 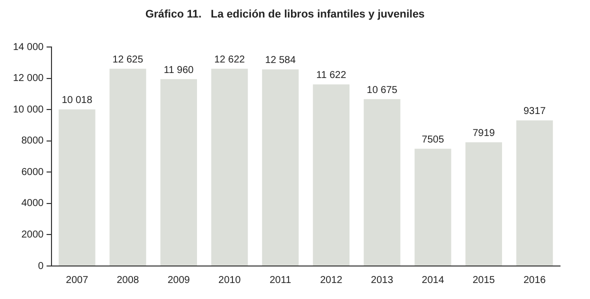 I want to click on y-tick-label: 2000, so click(x=32, y=234).